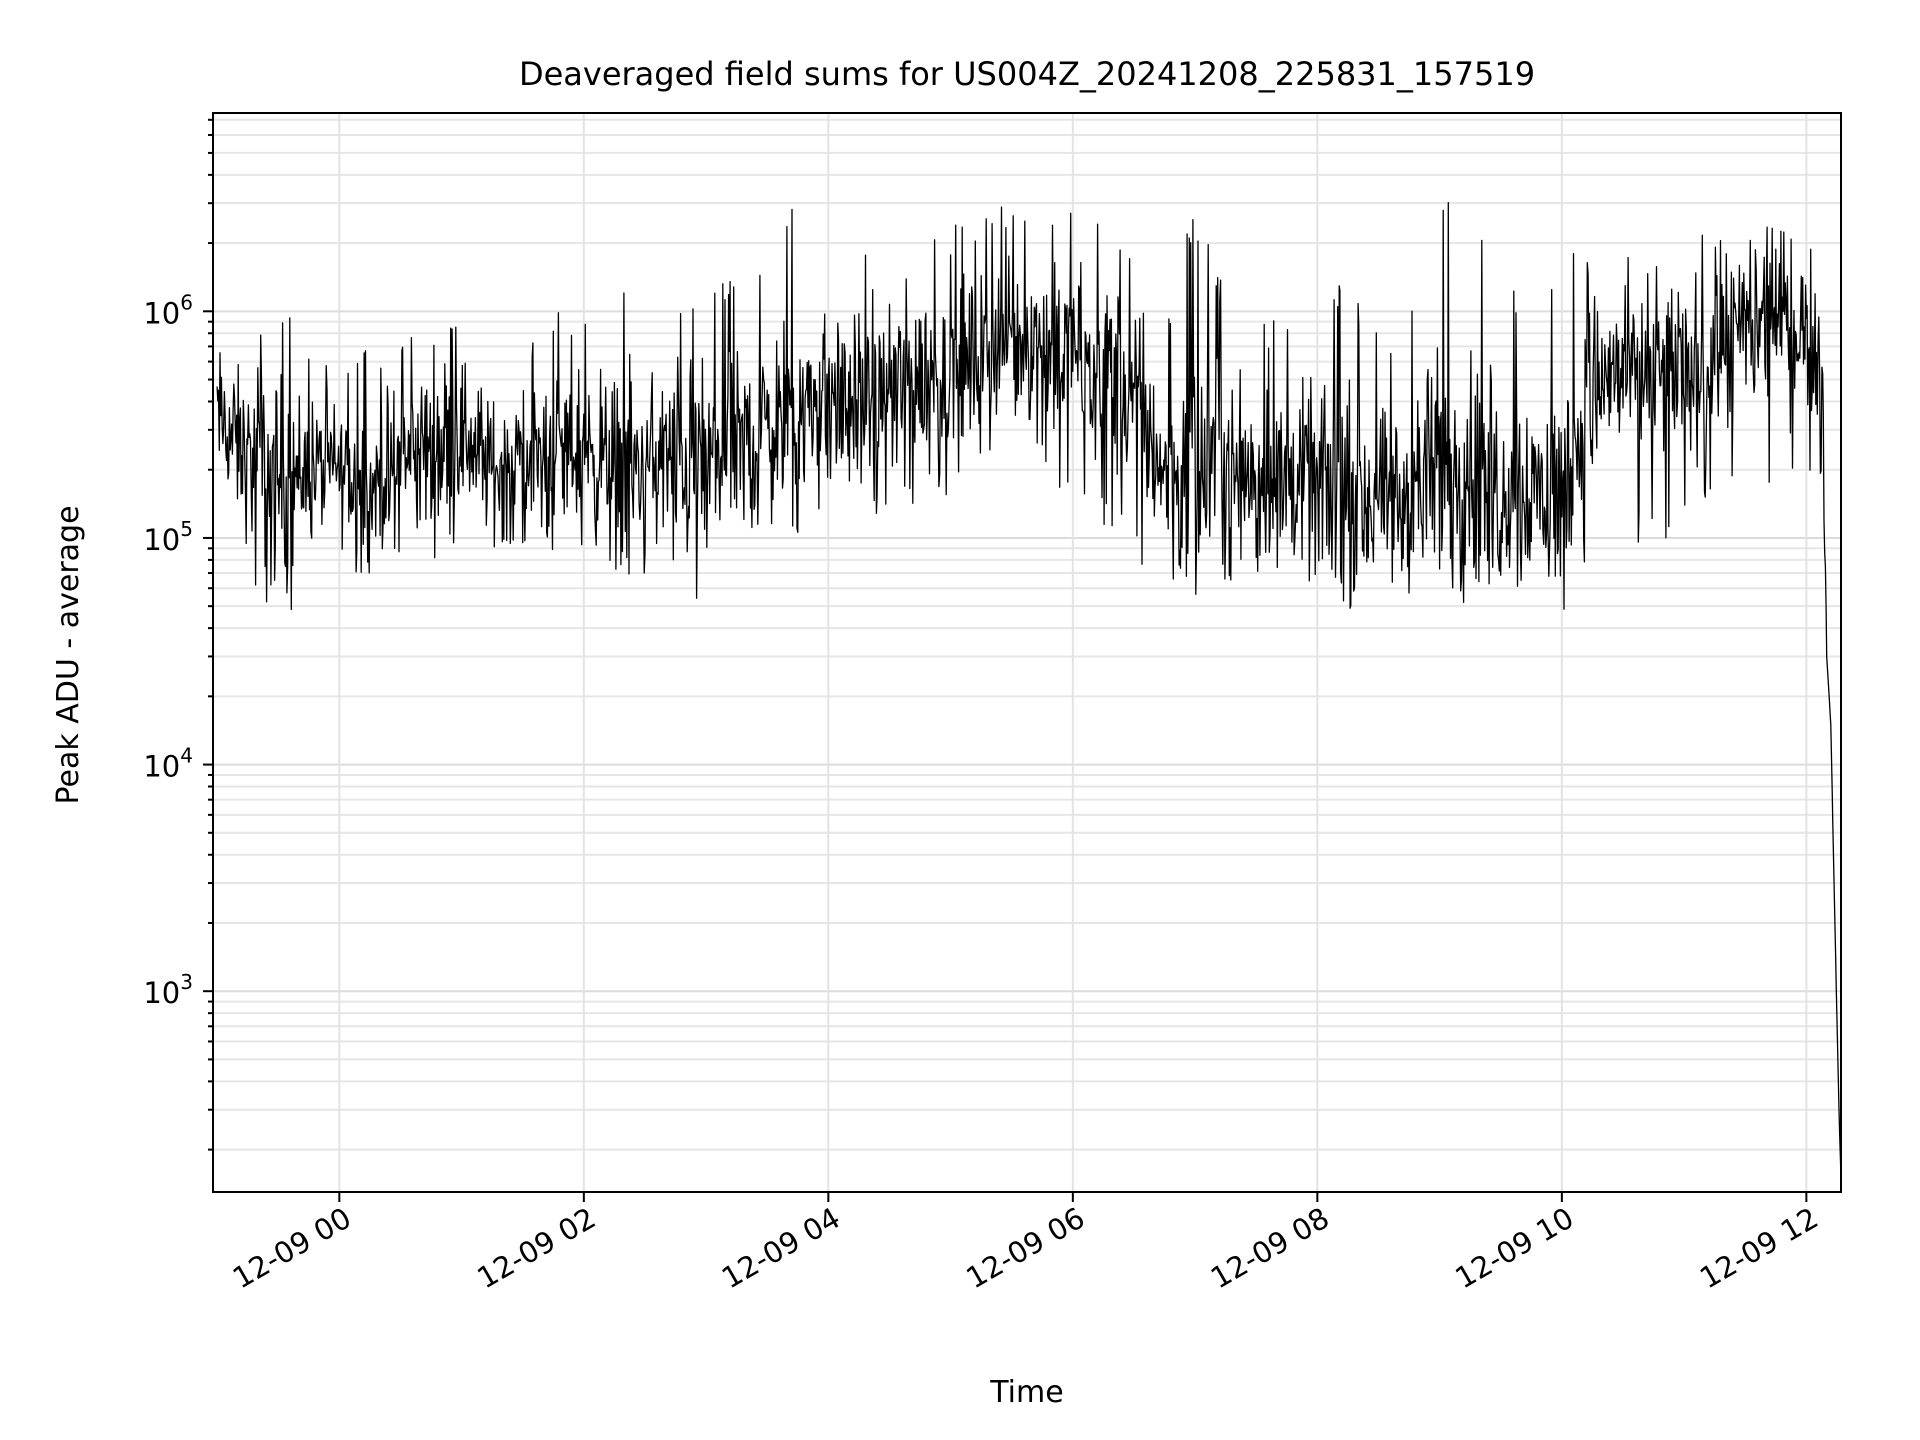  I want to click on y-axis-label: Peak ADU - average, so click(68, 654).